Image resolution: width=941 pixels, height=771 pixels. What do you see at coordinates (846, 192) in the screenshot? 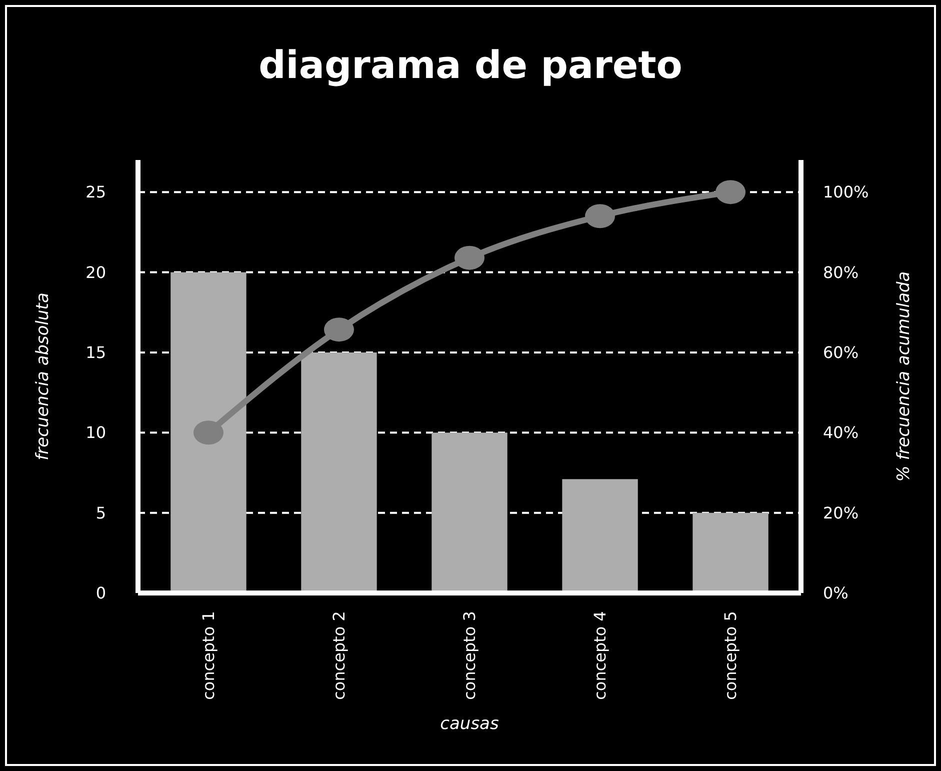
I see `y2-tick-label: 100%` at bounding box center [846, 192].